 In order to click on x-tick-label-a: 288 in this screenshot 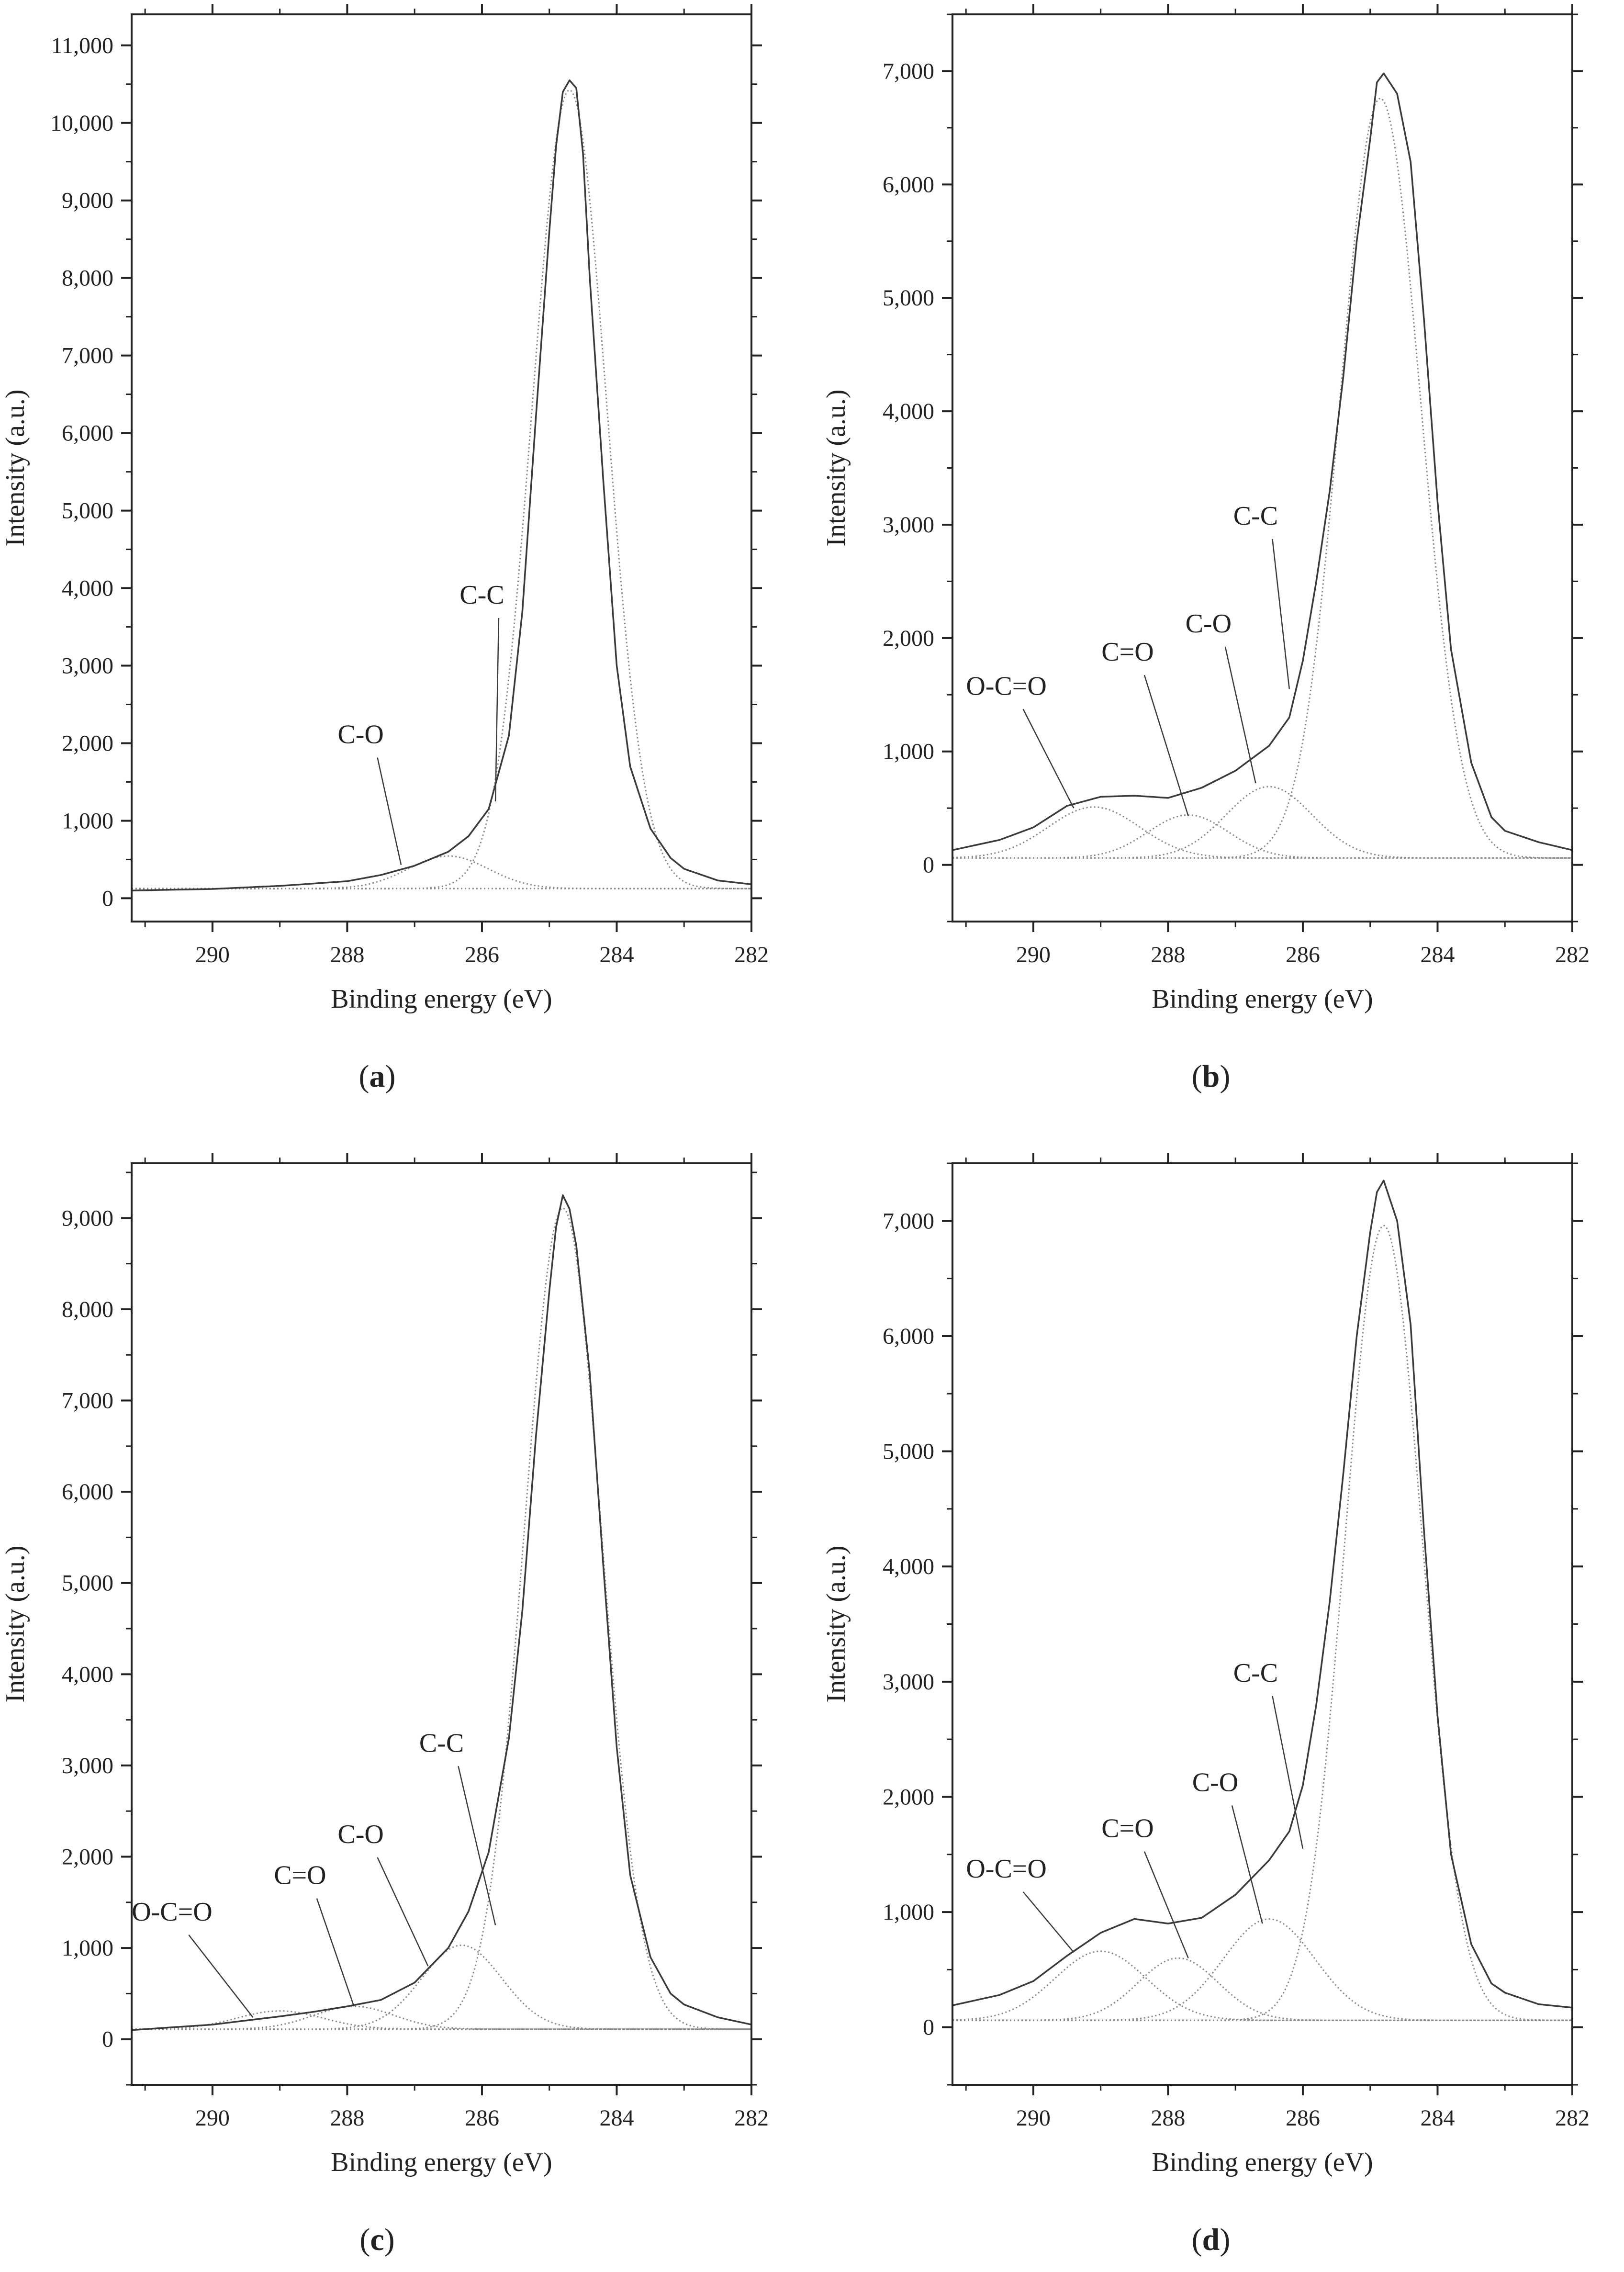, I will do `click(347, 955)`.